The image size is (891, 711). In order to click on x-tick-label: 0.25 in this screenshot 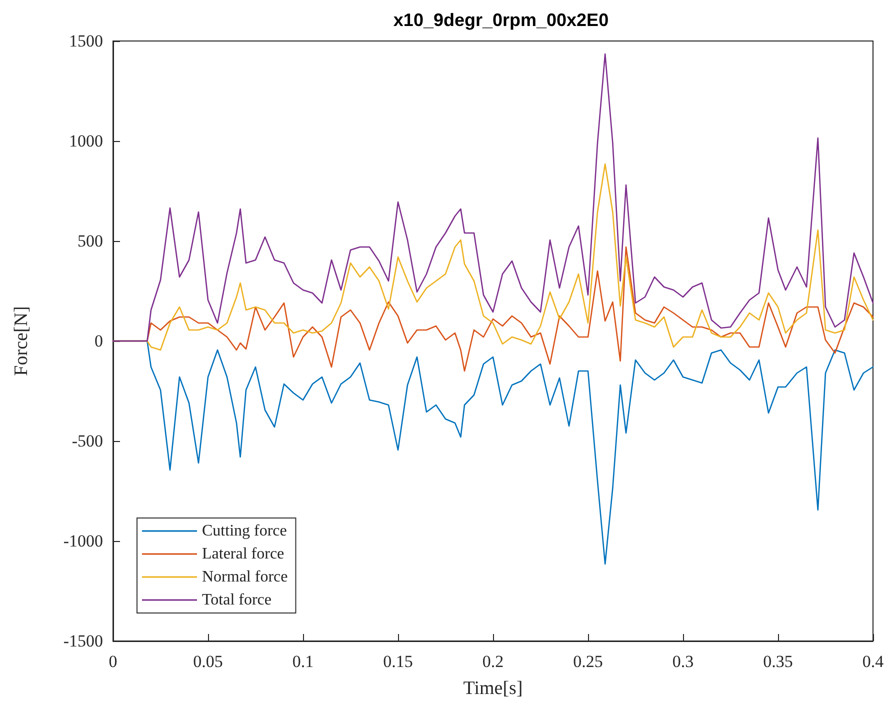, I will do `click(588, 661)`.